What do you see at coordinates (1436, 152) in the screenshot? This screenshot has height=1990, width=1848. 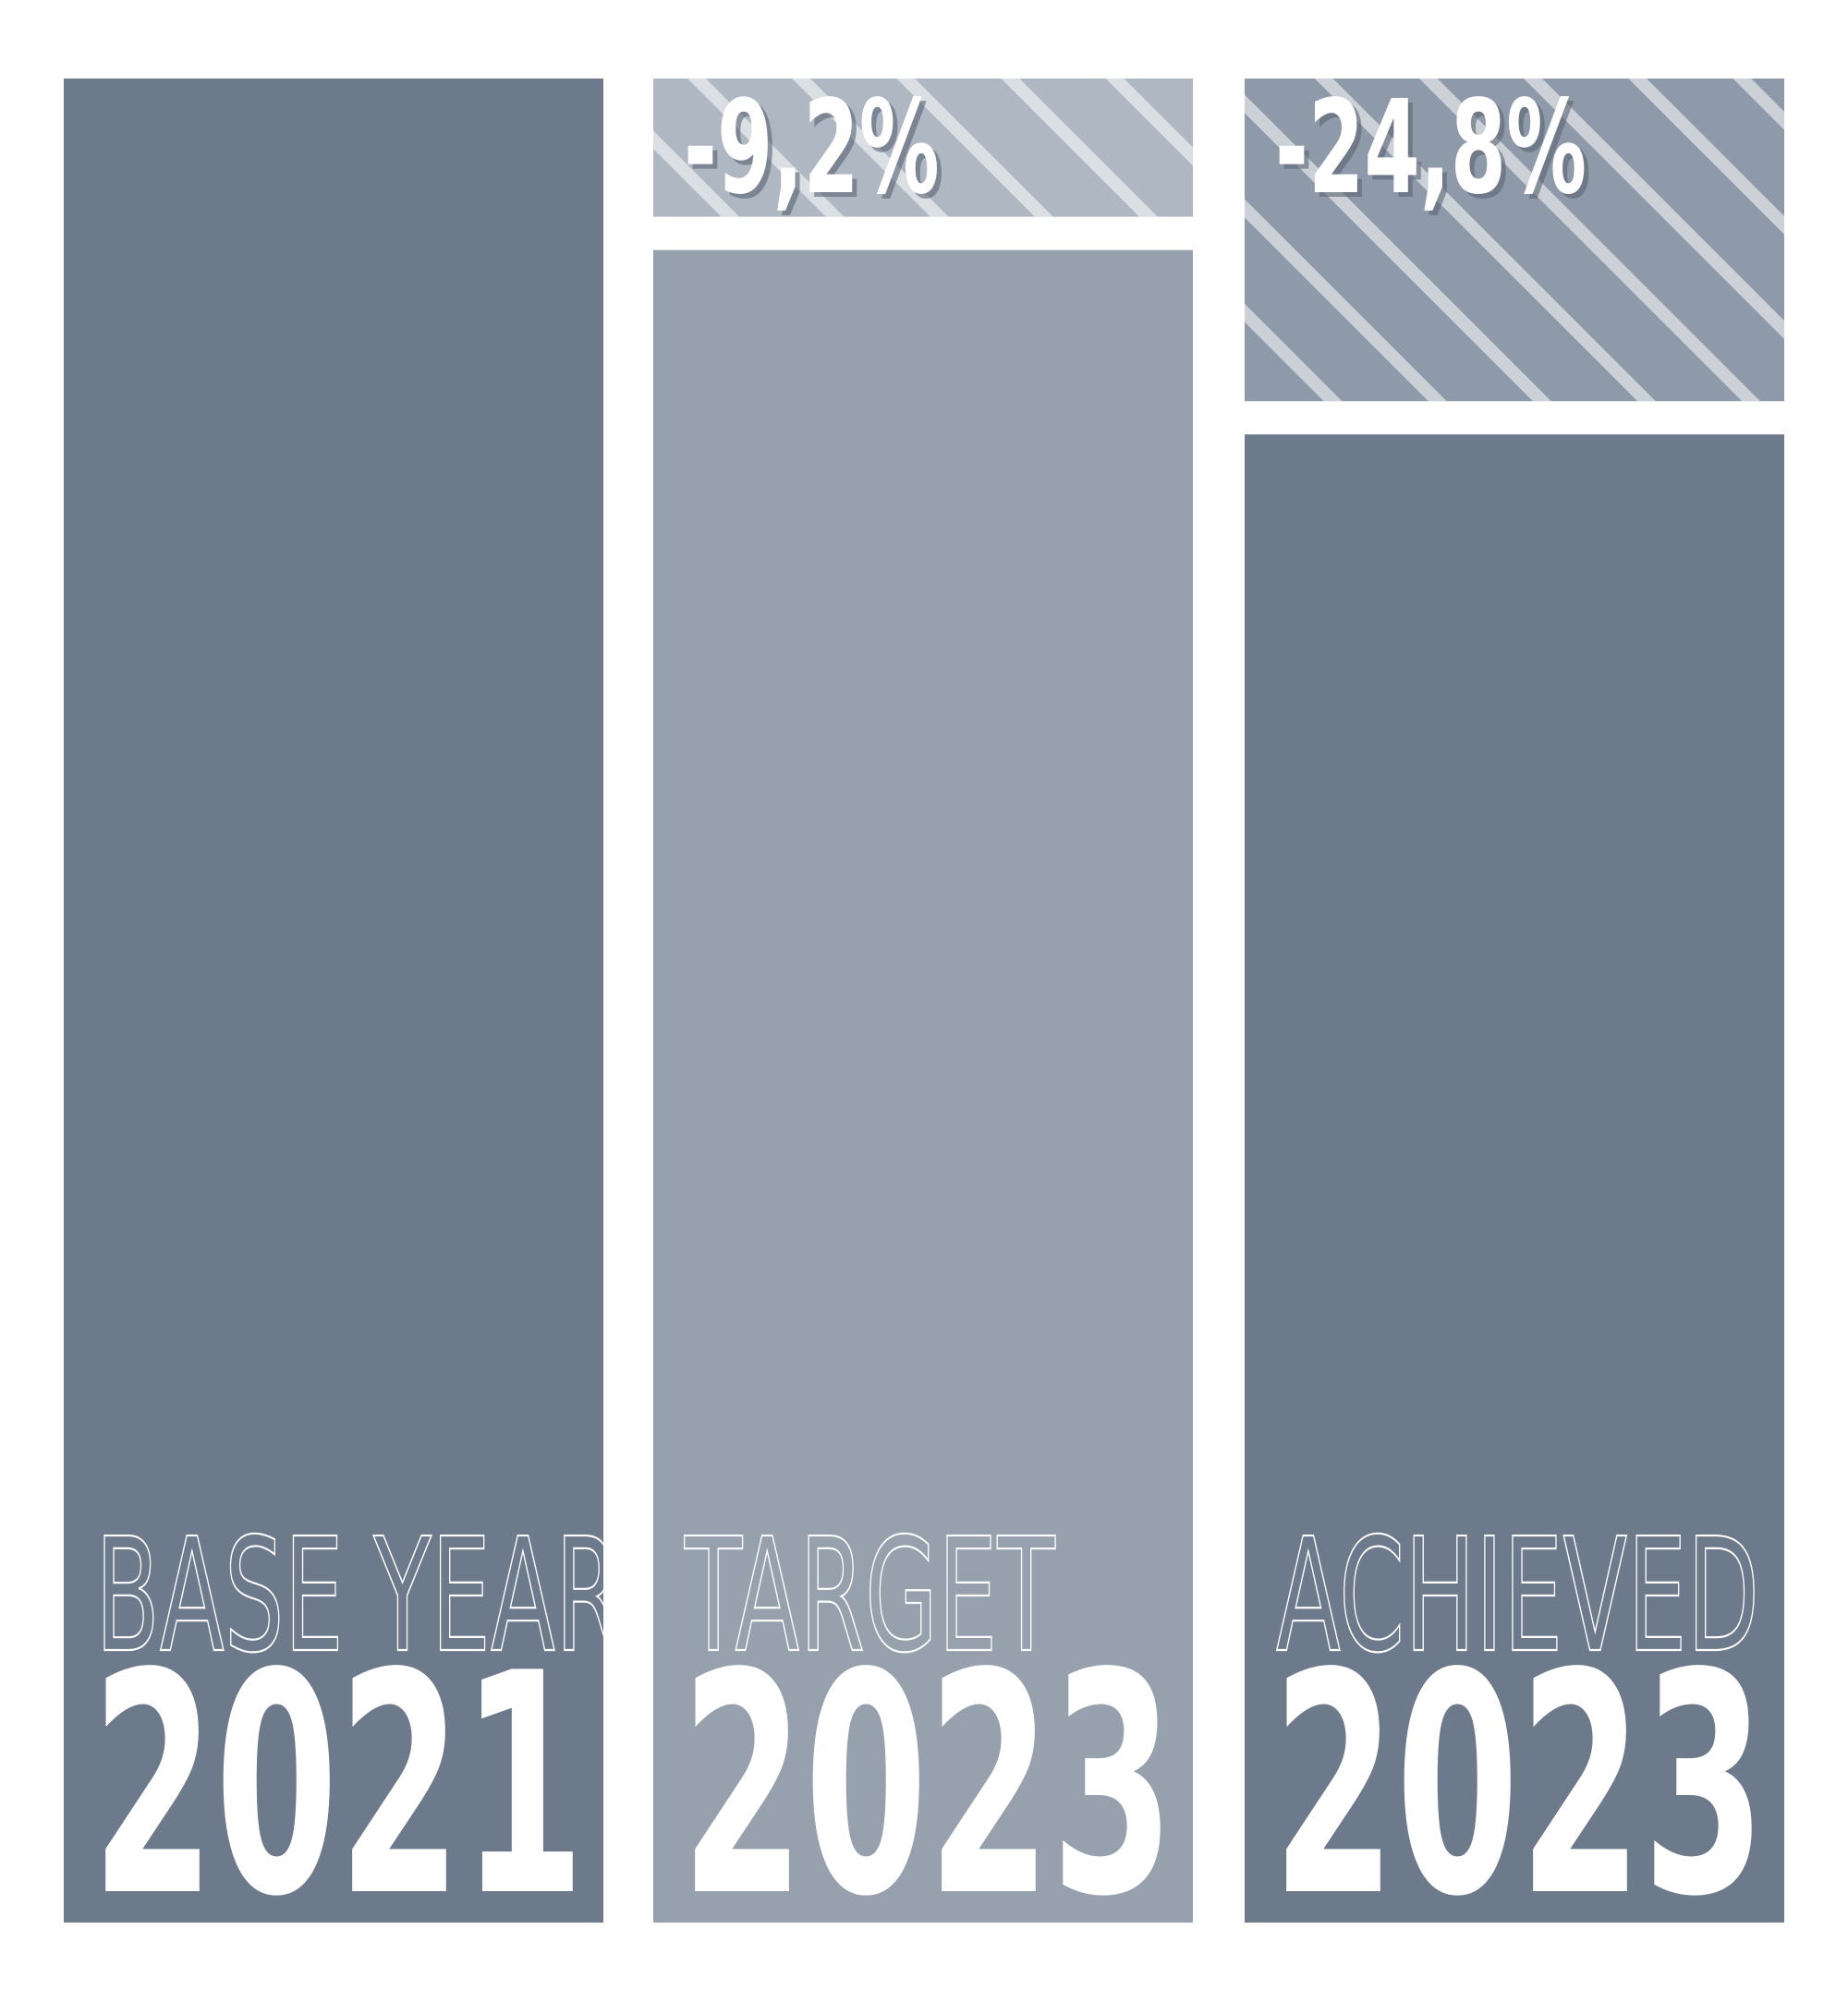 I see `reduction-label-shadow: -24,8%` at bounding box center [1436, 152].